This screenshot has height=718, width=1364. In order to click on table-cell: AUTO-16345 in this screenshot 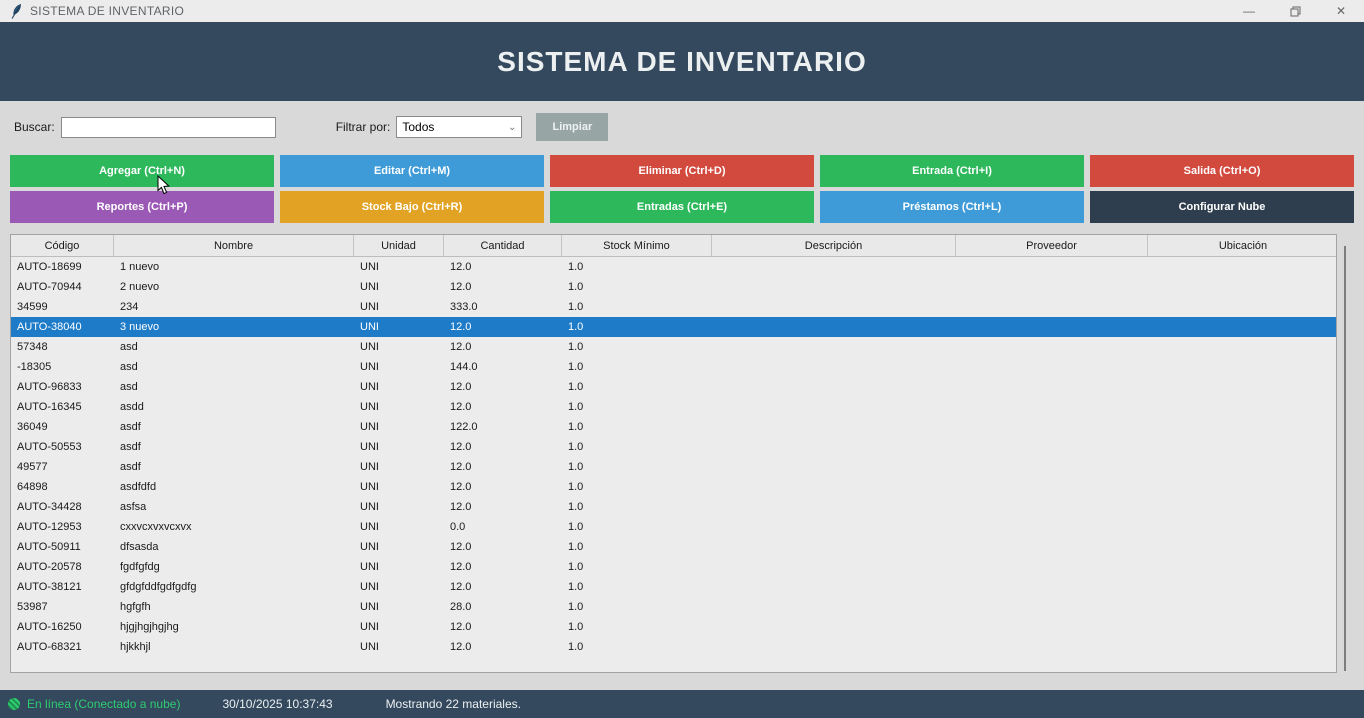, I will do `click(49, 407)`.